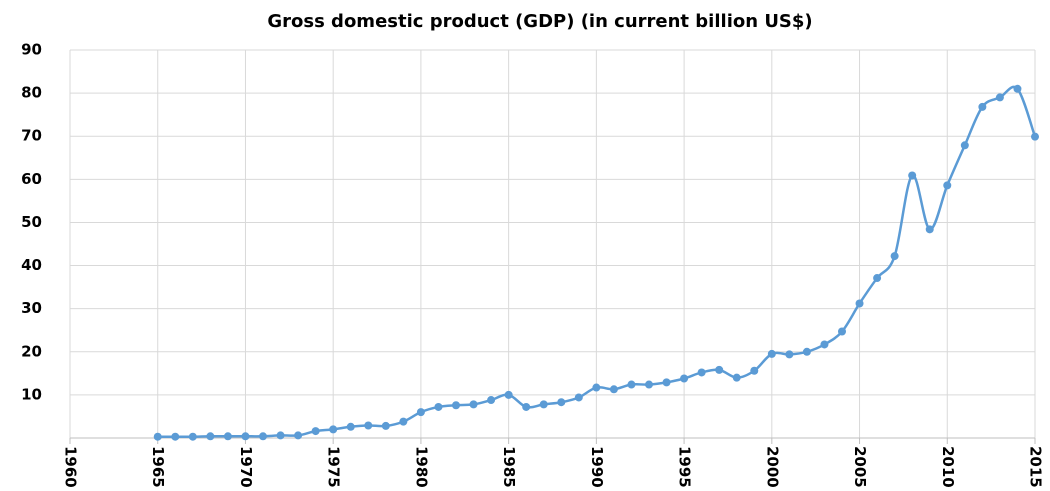  I want to click on y-tick-label: 80, so click(31, 93).